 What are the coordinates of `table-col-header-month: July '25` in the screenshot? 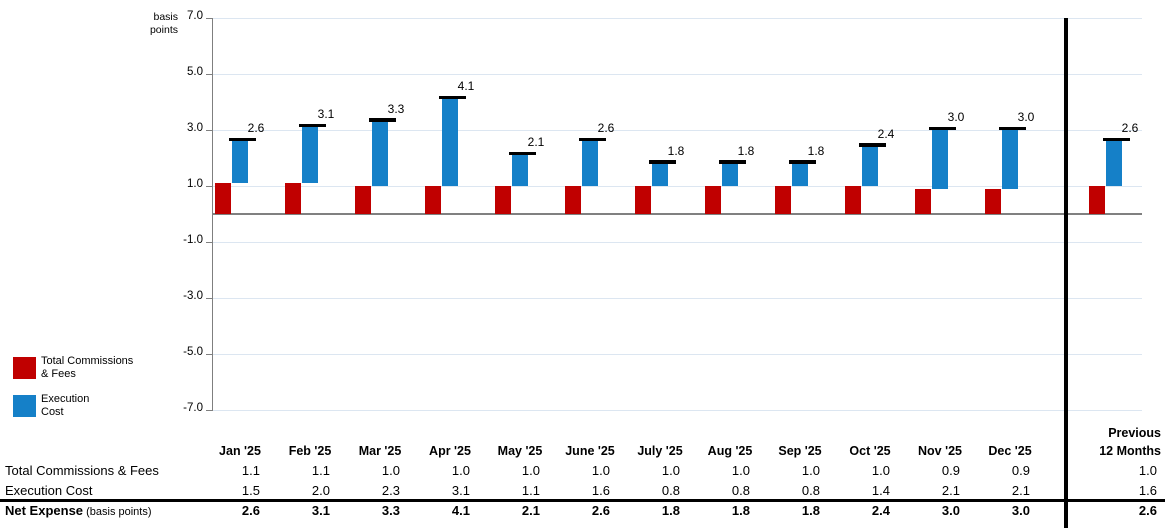 It's located at (660, 451).